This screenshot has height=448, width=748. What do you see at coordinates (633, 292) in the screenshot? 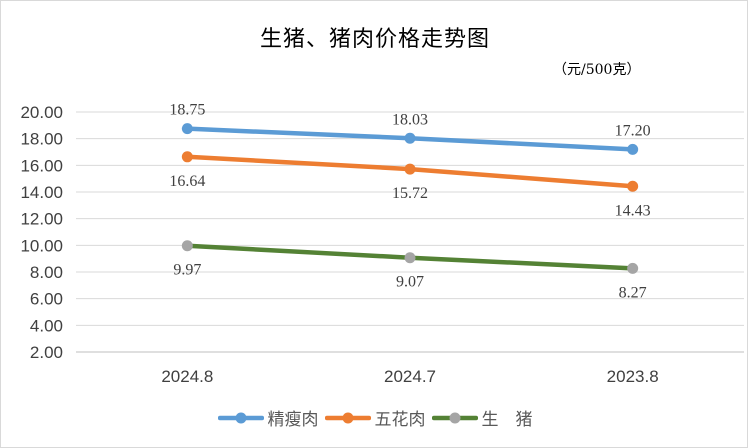
I see `data-label: 8.27` at bounding box center [633, 292].